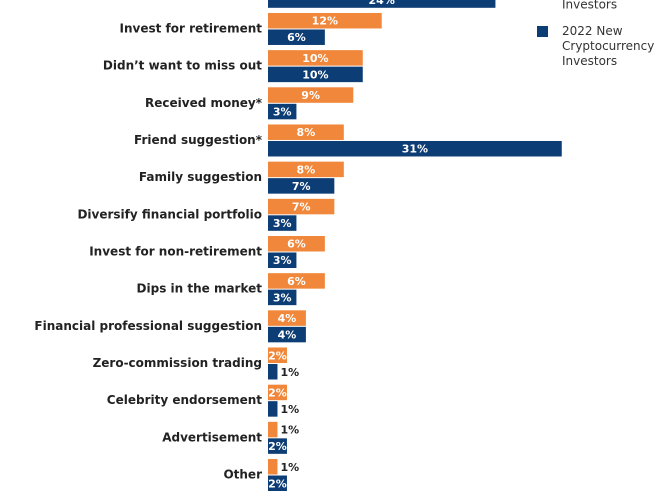  What do you see at coordinates (175, 251) in the screenshot?
I see `category-label: Invest for non-retirement` at bounding box center [175, 251].